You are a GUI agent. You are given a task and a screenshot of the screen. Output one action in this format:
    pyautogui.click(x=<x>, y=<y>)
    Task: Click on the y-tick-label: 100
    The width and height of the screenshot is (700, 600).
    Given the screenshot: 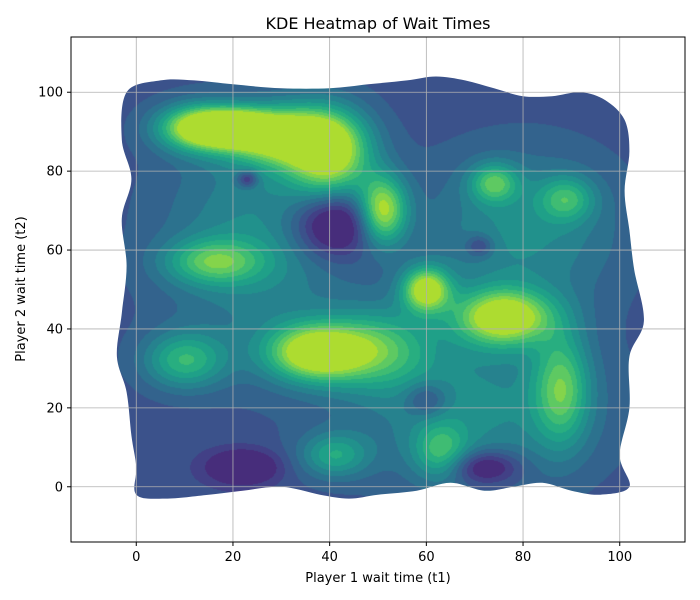 What is the action you would take?
    pyautogui.click(x=50, y=93)
    